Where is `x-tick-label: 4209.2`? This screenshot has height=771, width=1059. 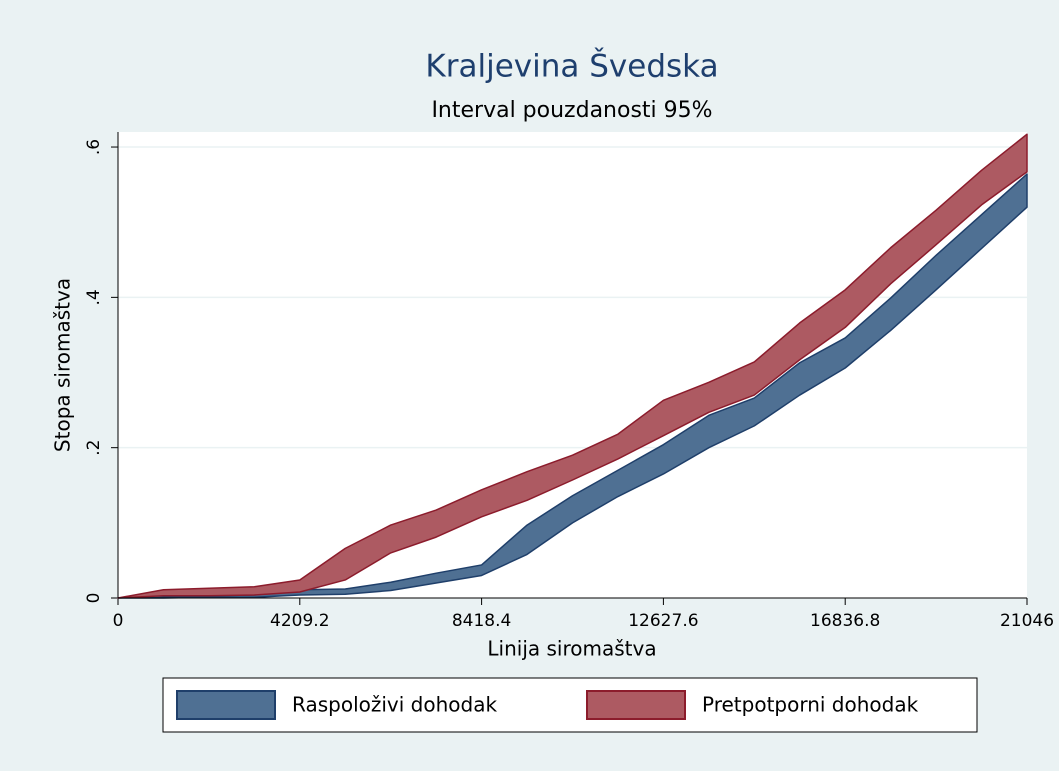 x-tick-label: 4209.2 is located at coordinates (299, 621).